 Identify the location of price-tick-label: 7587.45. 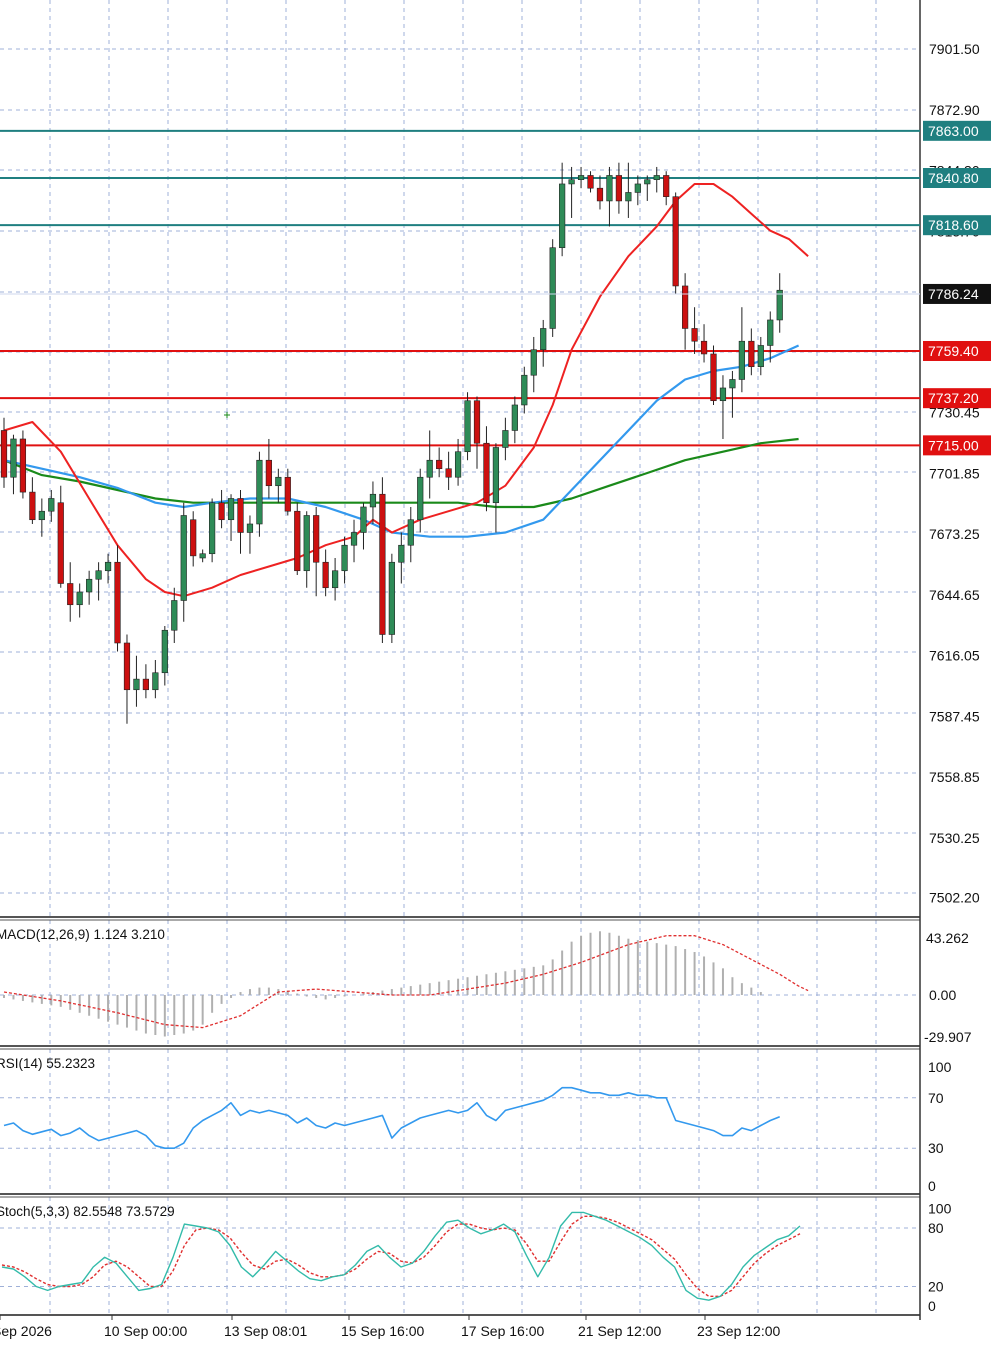
(954, 716).